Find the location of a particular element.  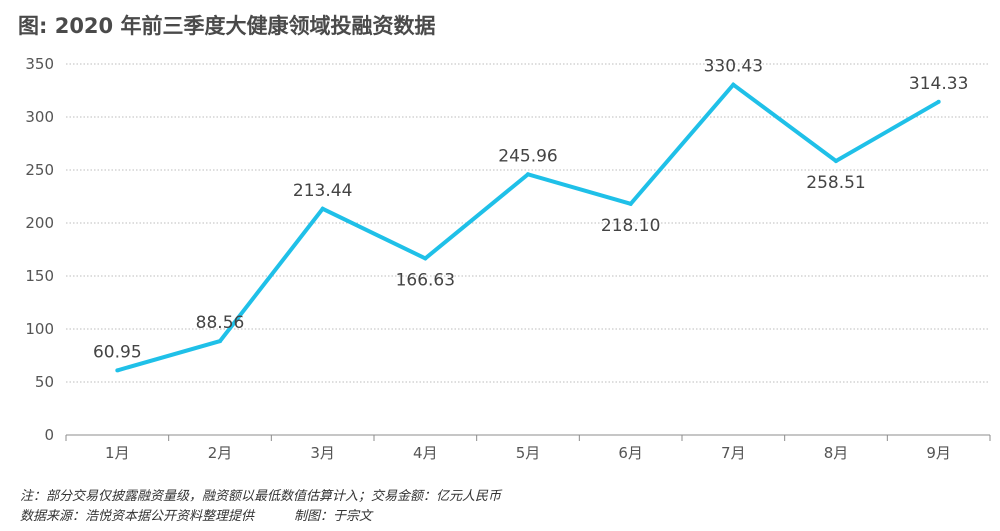

x-tick-label: 4月 is located at coordinates (425, 453).